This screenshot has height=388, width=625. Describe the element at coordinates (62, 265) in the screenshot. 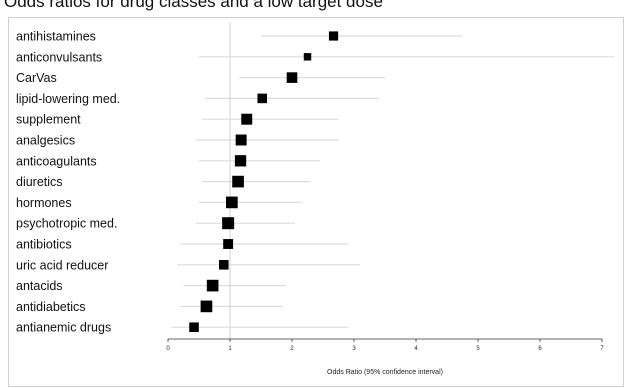

I see `row-label: uric acid reducer` at that location.